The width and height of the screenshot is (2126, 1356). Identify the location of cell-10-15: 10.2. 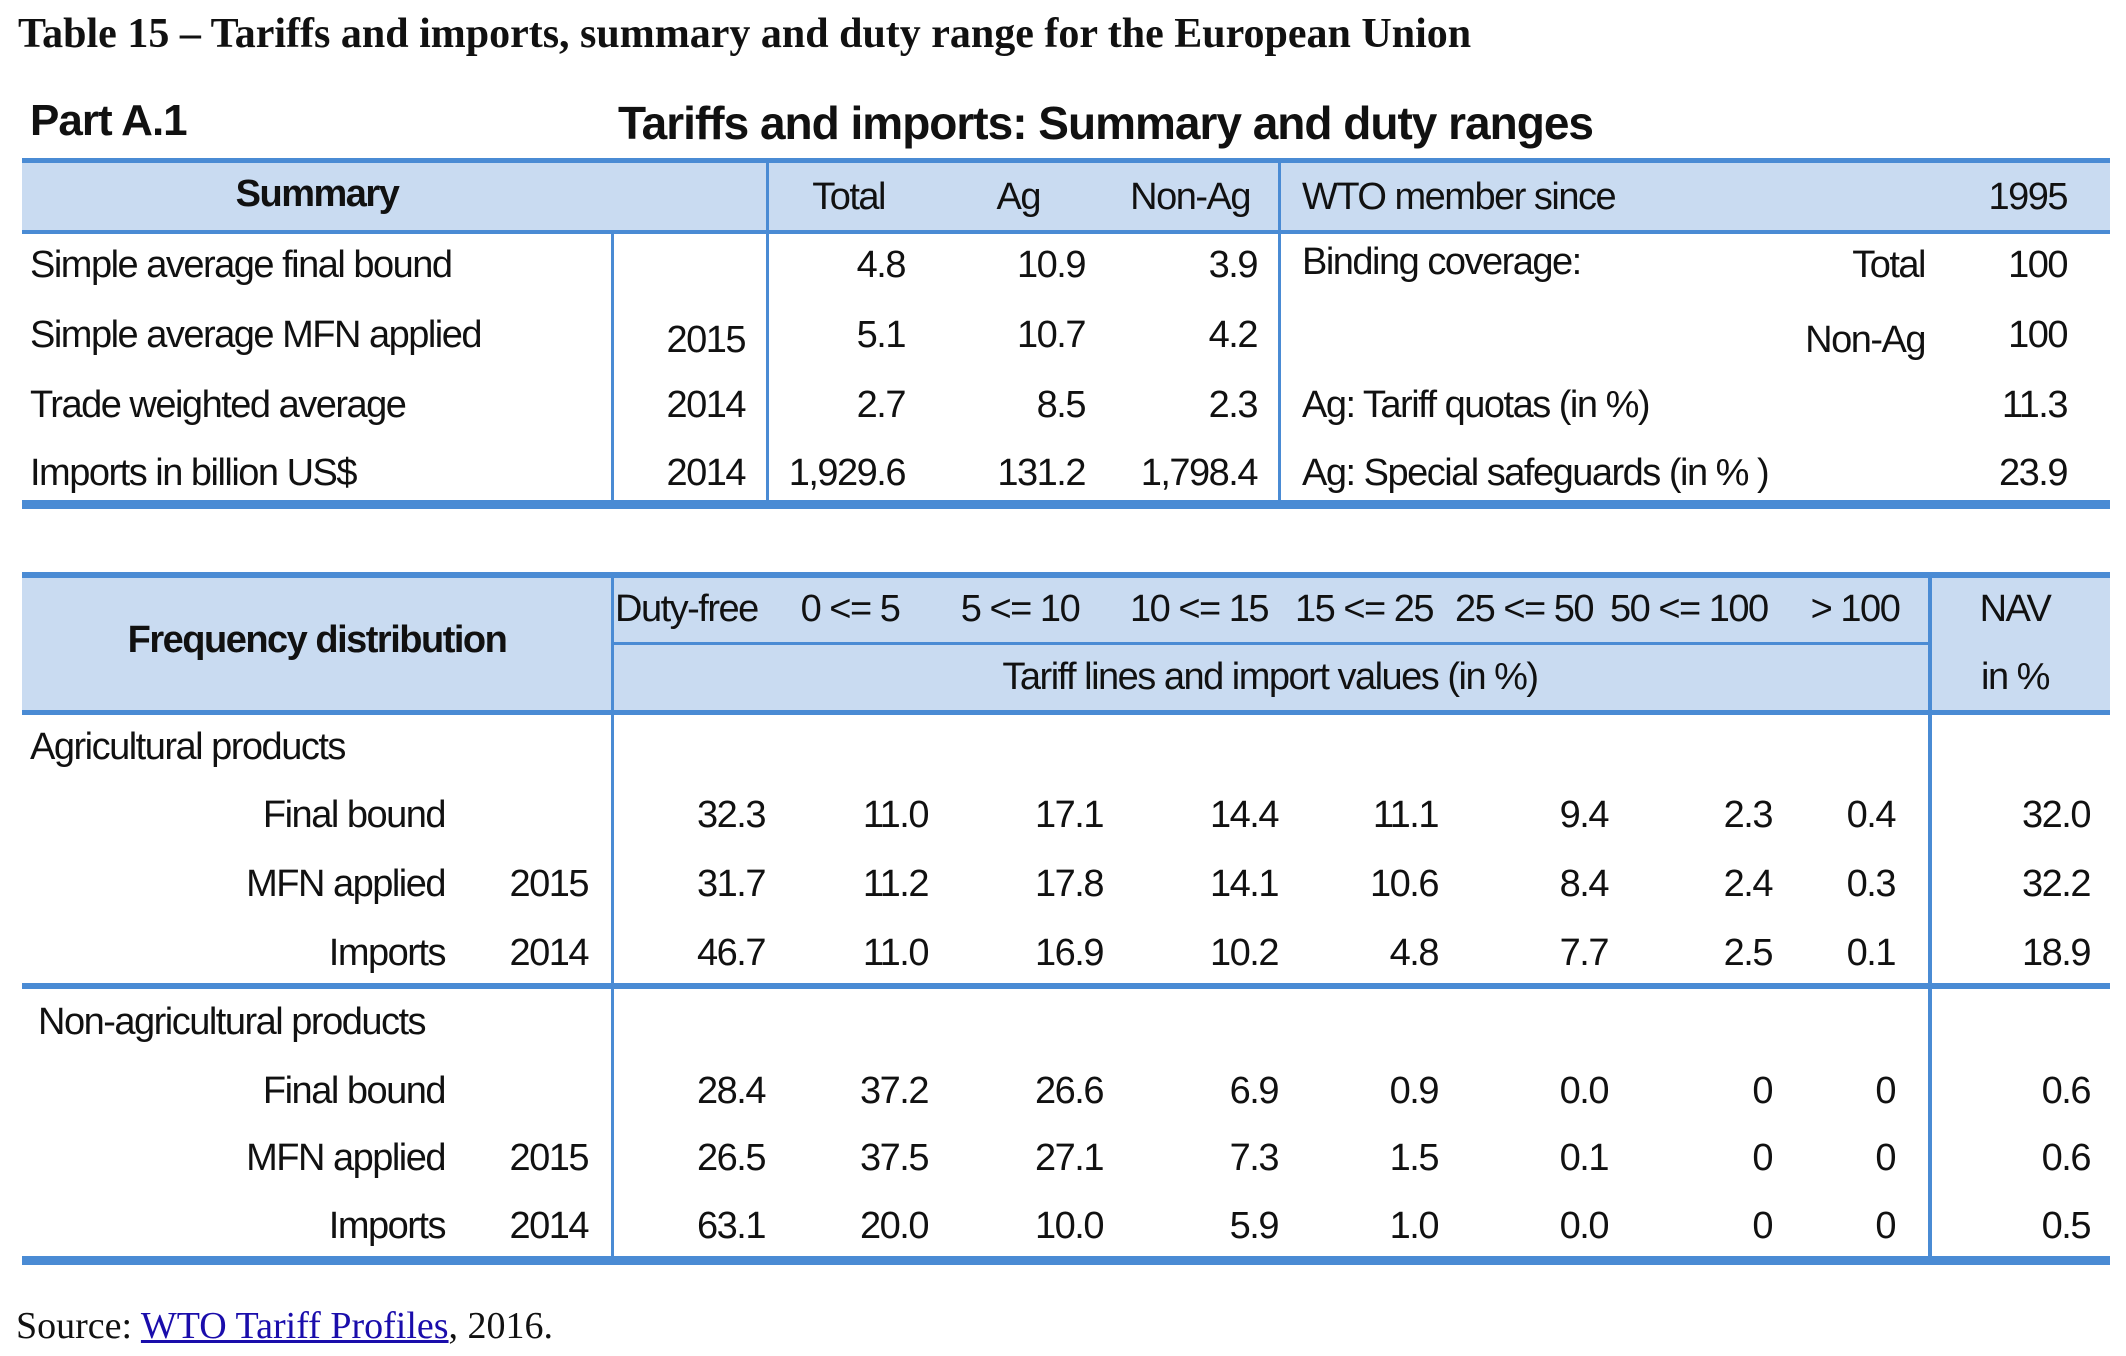
(1244, 953).